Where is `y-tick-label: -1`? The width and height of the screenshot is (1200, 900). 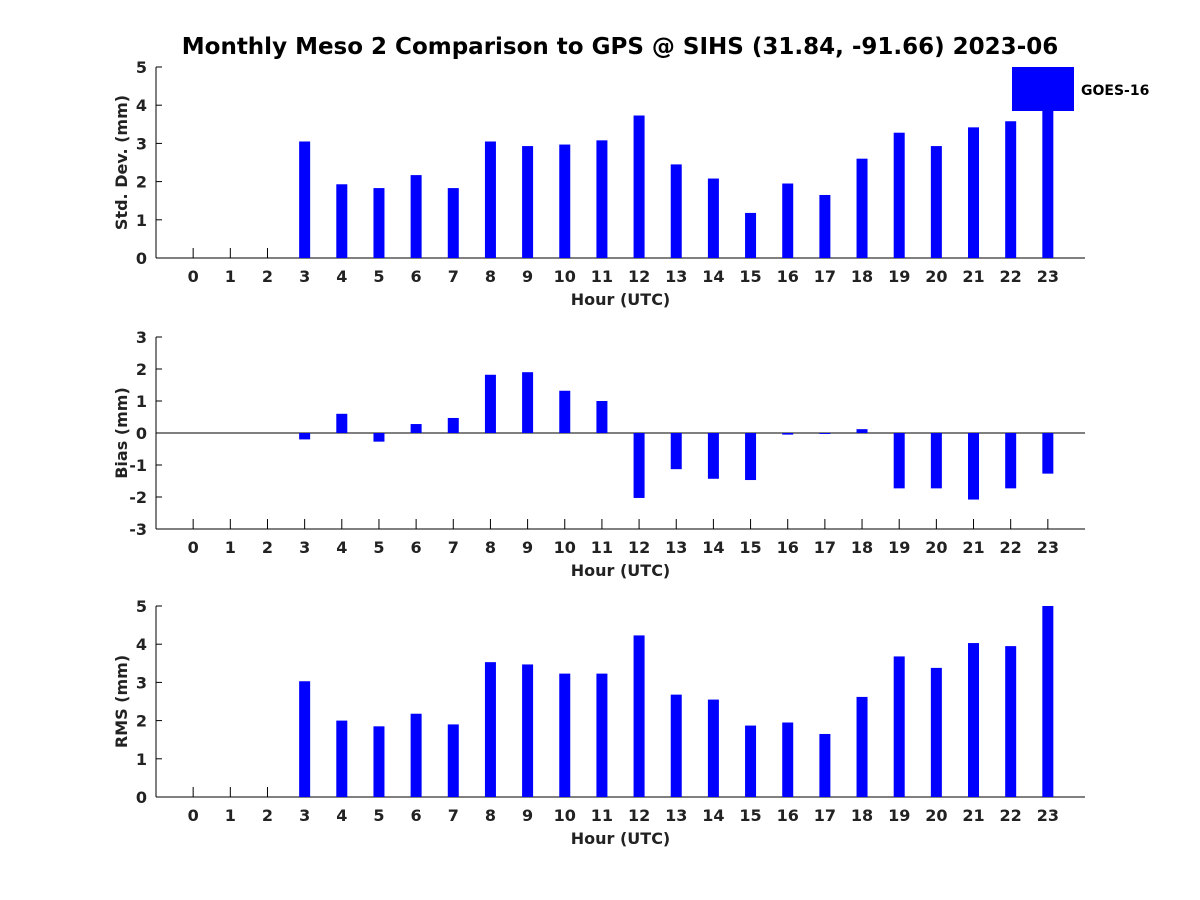
y-tick-label: -1 is located at coordinates (138, 465).